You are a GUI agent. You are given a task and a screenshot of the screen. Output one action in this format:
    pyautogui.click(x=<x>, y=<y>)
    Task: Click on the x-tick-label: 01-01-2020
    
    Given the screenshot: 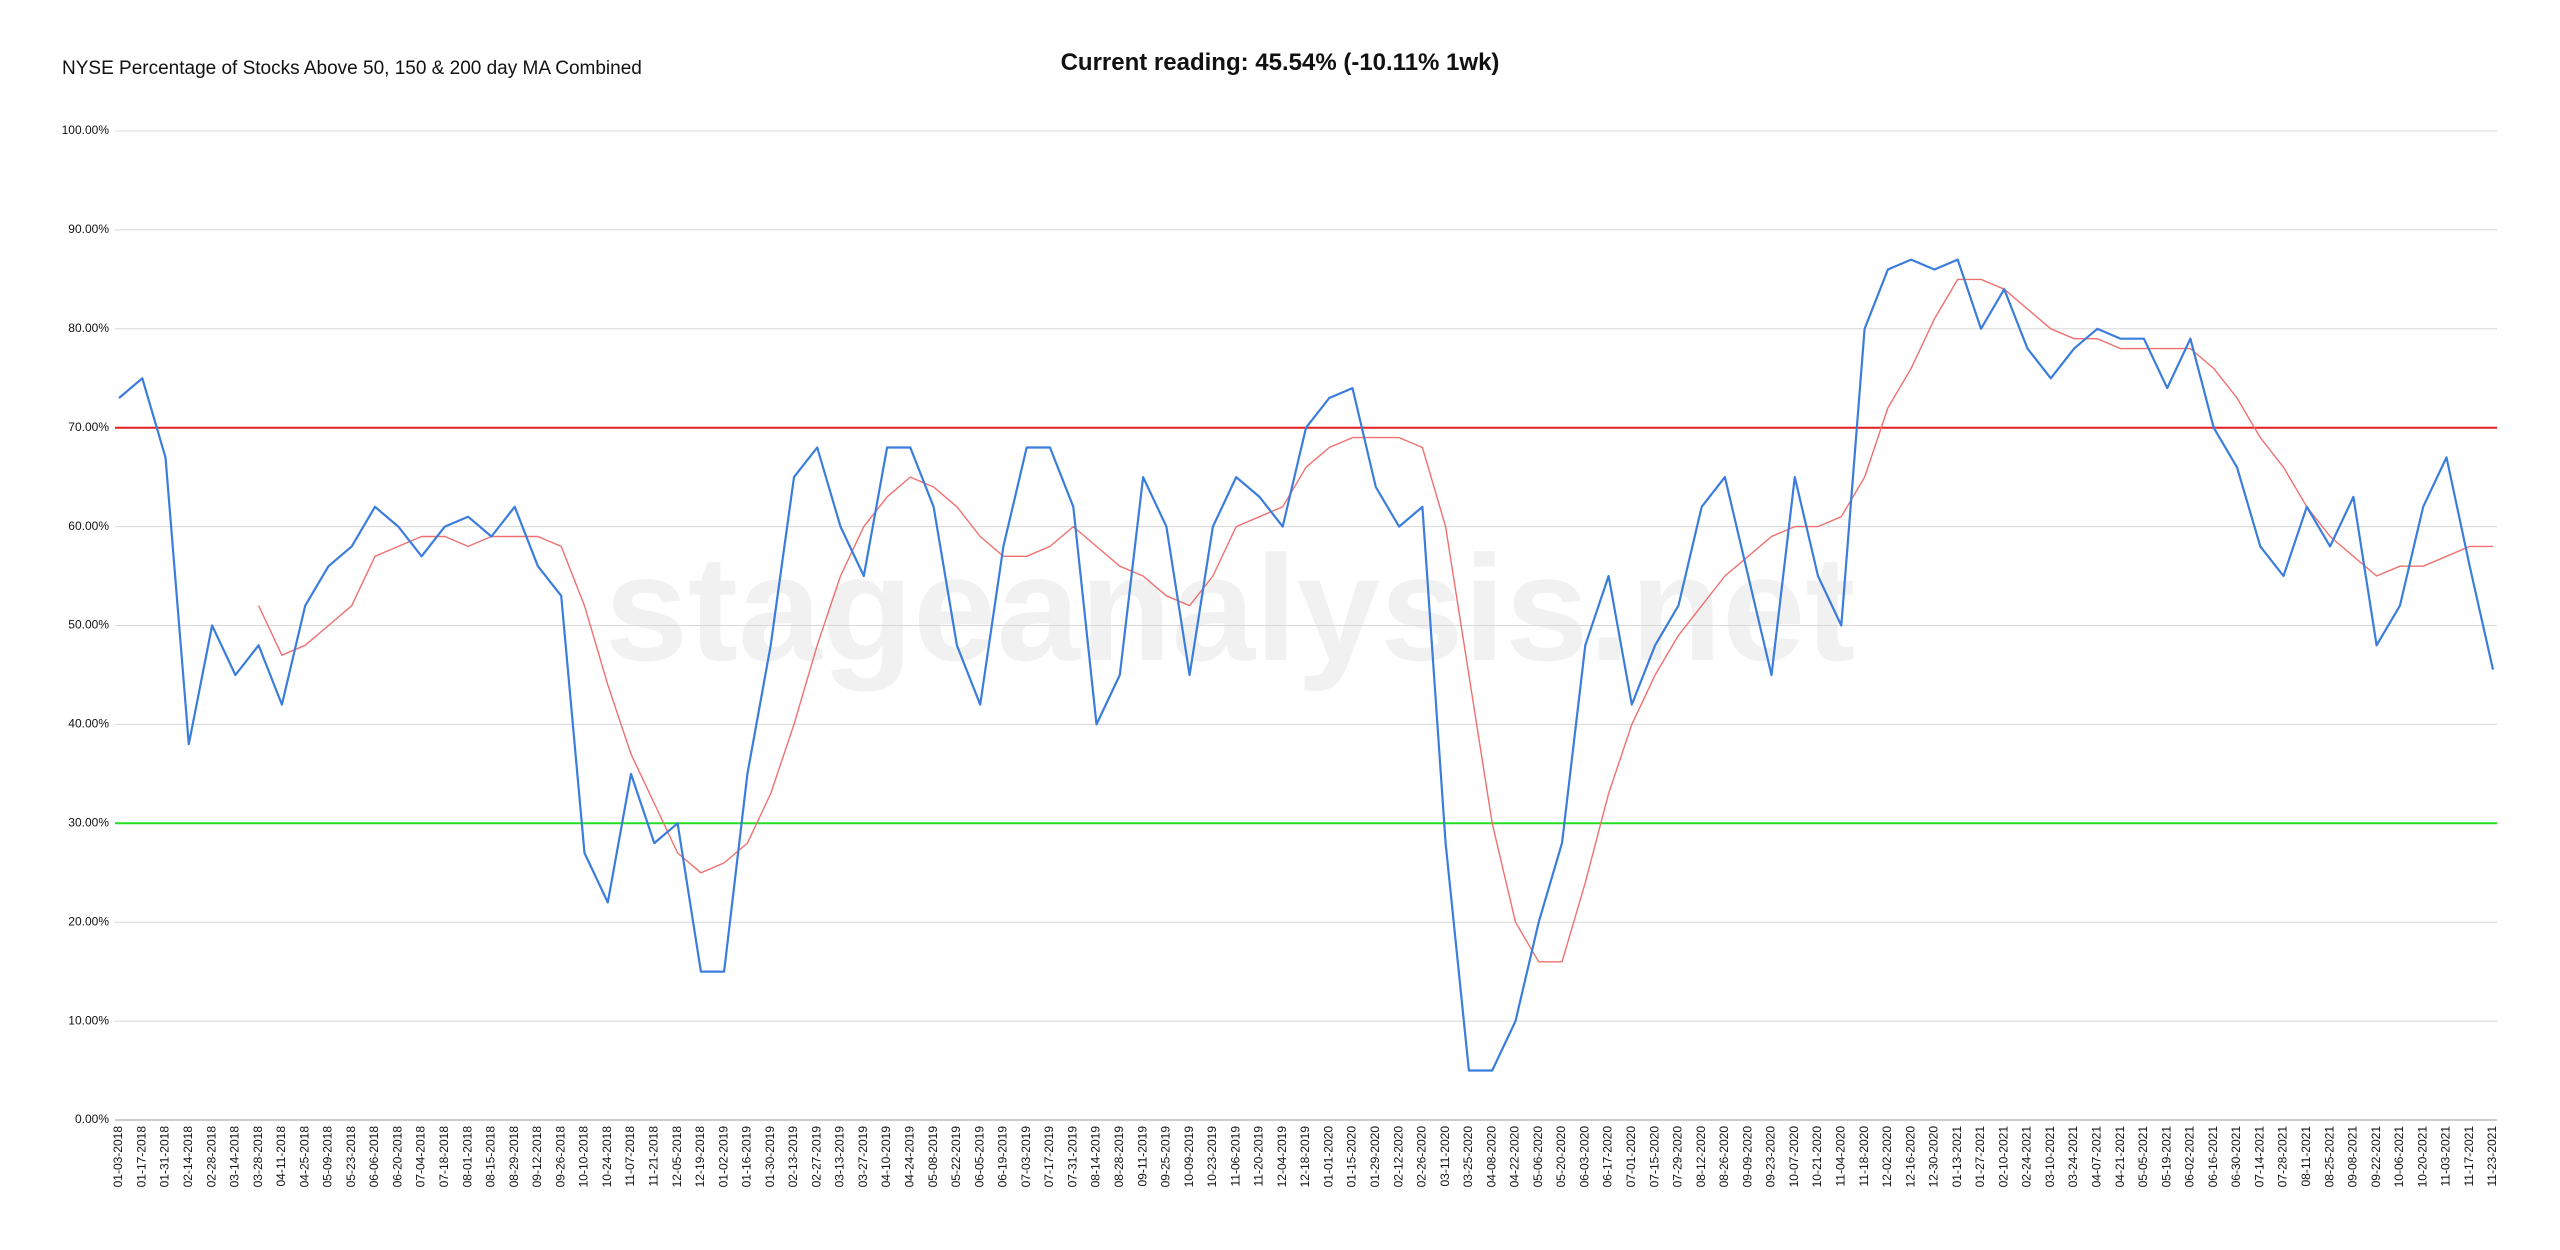 What is the action you would take?
    pyautogui.click(x=1328, y=1157)
    